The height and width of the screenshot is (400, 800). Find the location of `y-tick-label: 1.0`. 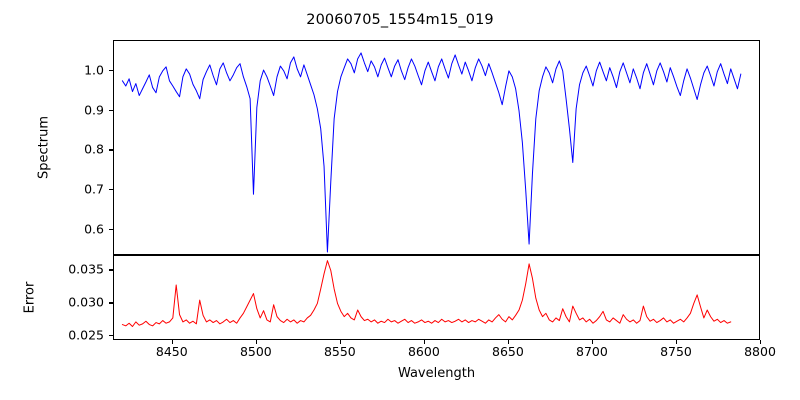

y-tick-label: 1.0 is located at coordinates (94, 70).